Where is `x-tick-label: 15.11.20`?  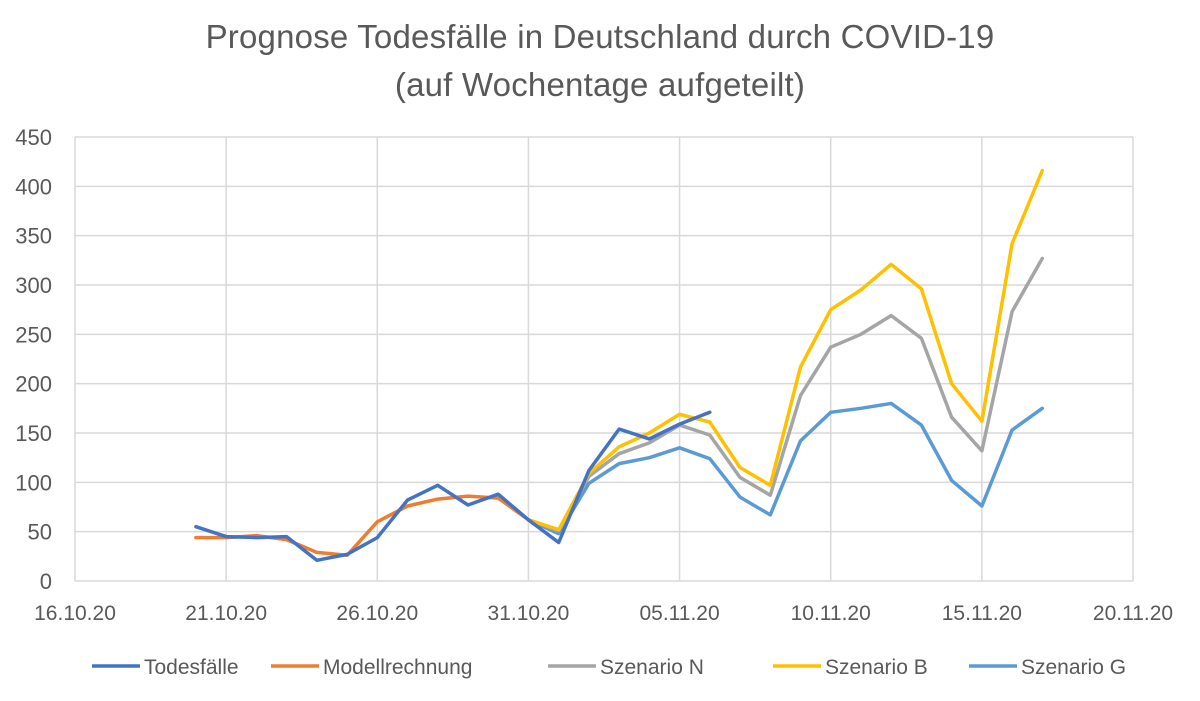
x-tick-label: 15.11.20 is located at coordinates (982, 613).